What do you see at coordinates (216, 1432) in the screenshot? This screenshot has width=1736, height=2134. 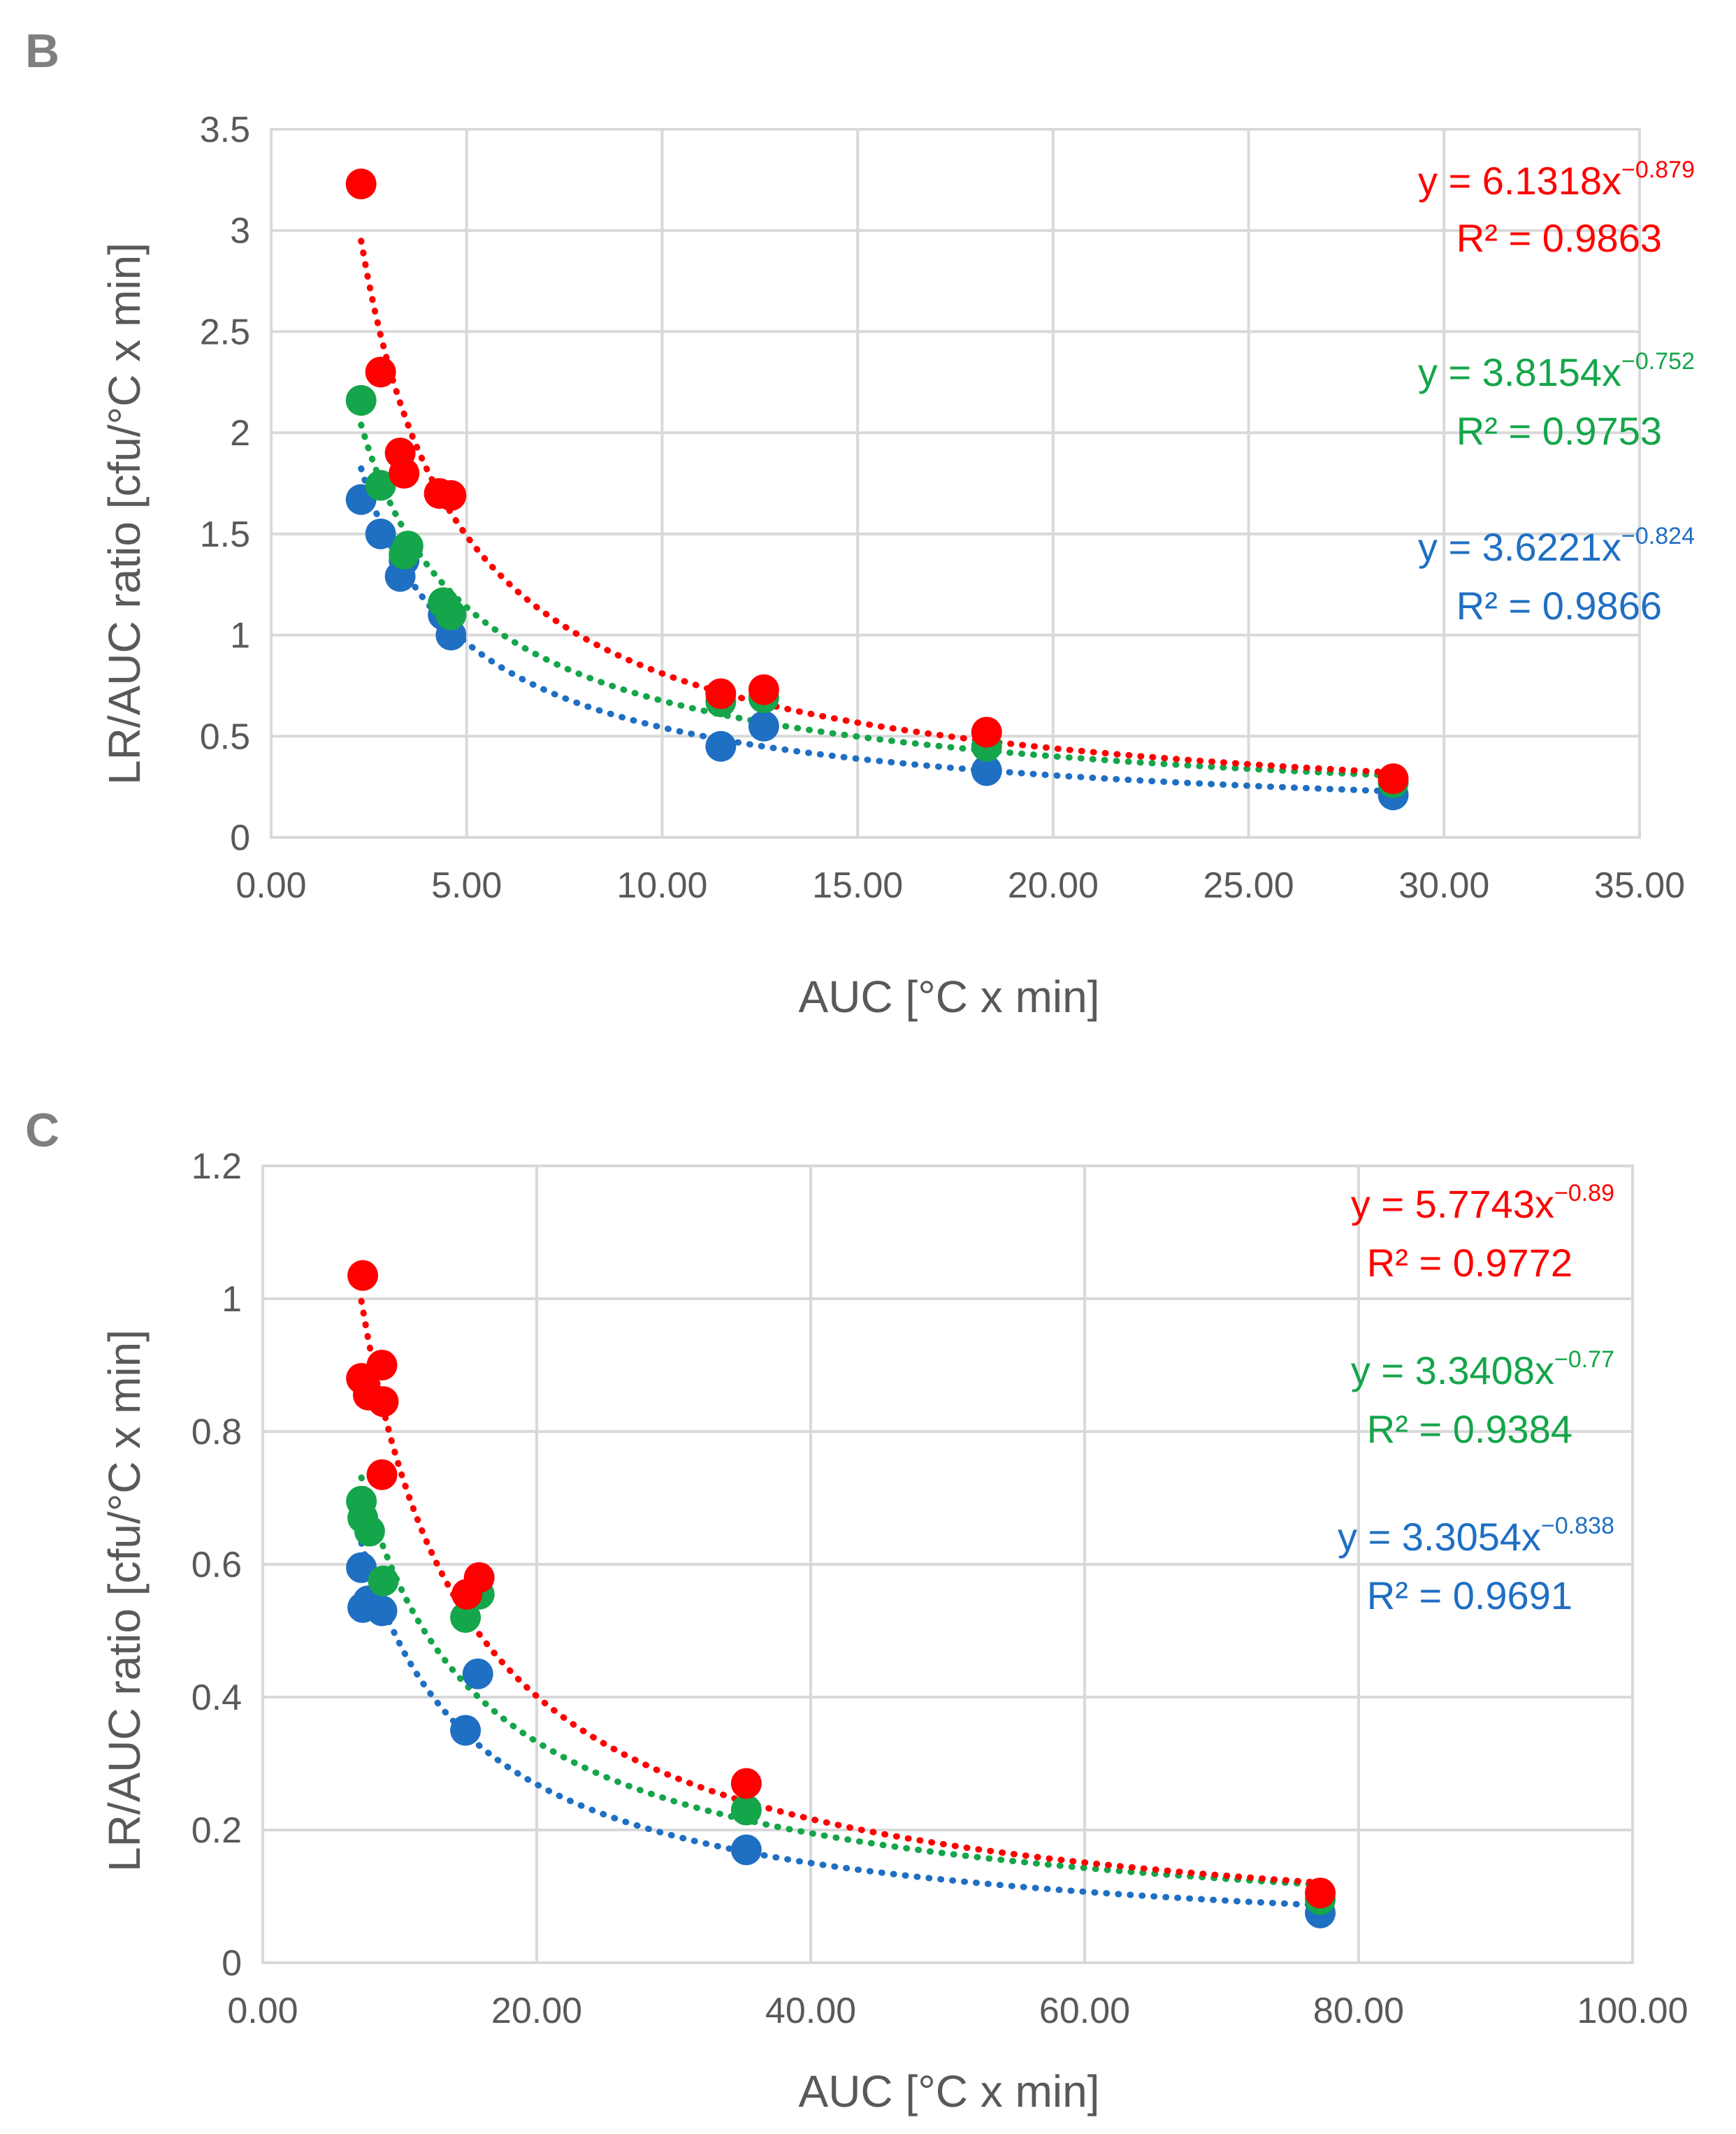 I see `y-tick-label: 0.8` at bounding box center [216, 1432].